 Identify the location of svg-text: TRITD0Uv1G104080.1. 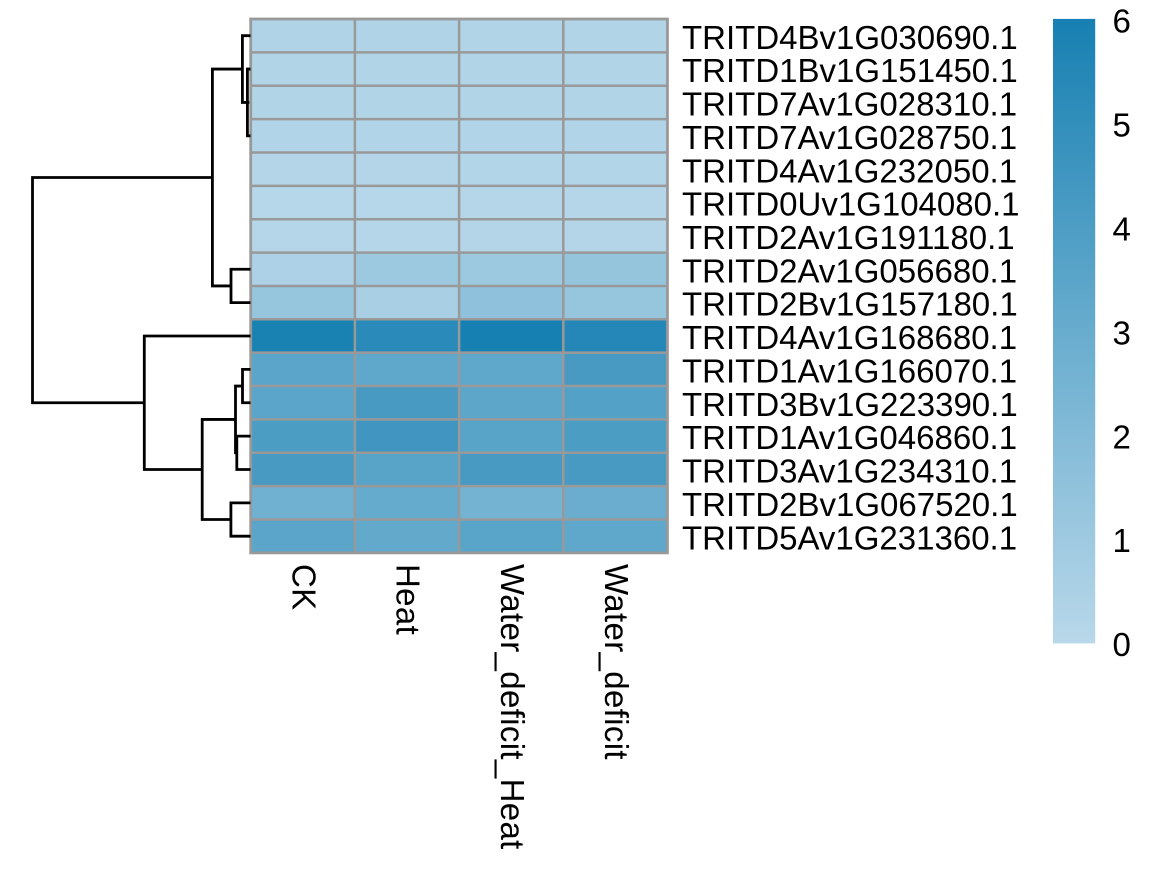
(851, 204).